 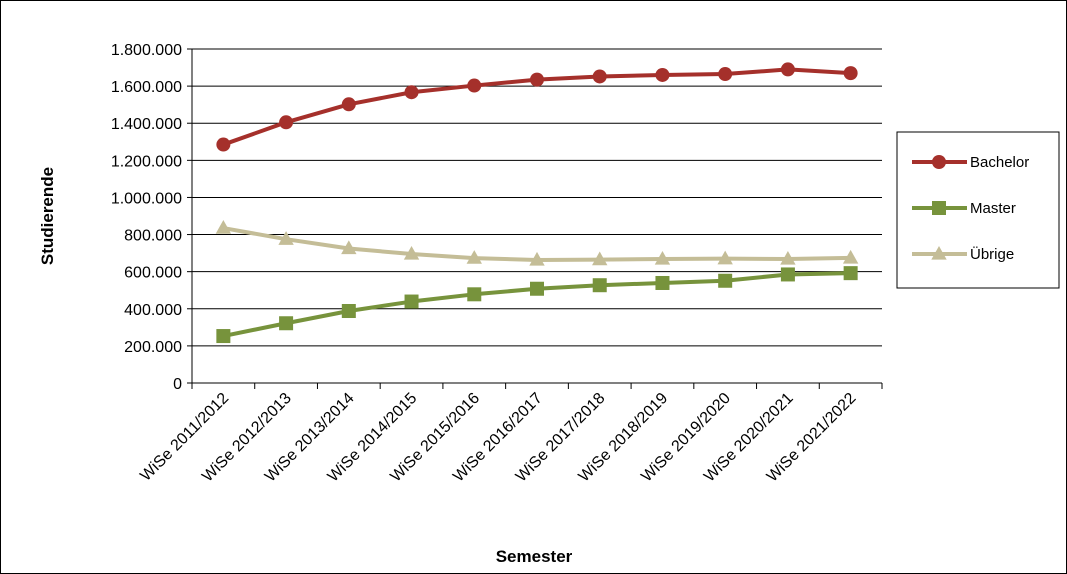 I want to click on series-circle, so click(x=537, y=107).